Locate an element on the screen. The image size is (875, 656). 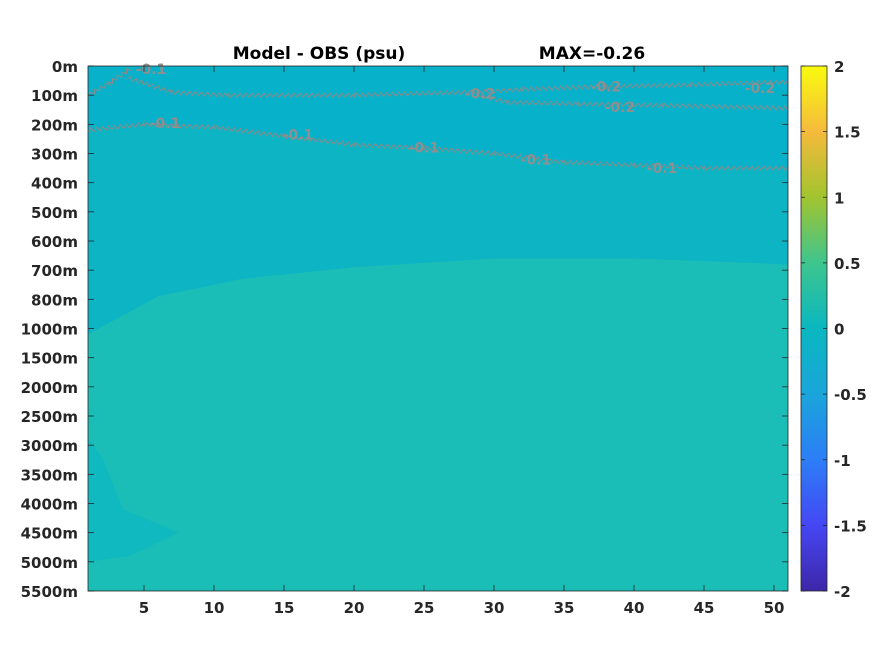
y-tick-label: 2000m is located at coordinates (49, 388).